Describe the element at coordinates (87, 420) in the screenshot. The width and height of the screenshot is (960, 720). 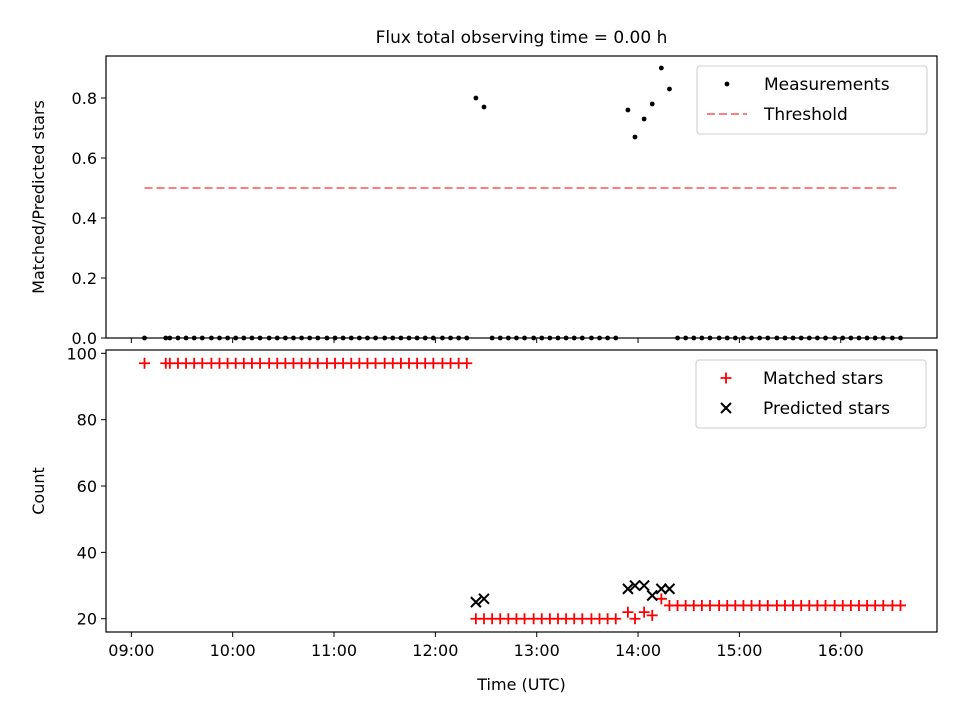
I see `bottom-y-tick-label: 80` at that location.